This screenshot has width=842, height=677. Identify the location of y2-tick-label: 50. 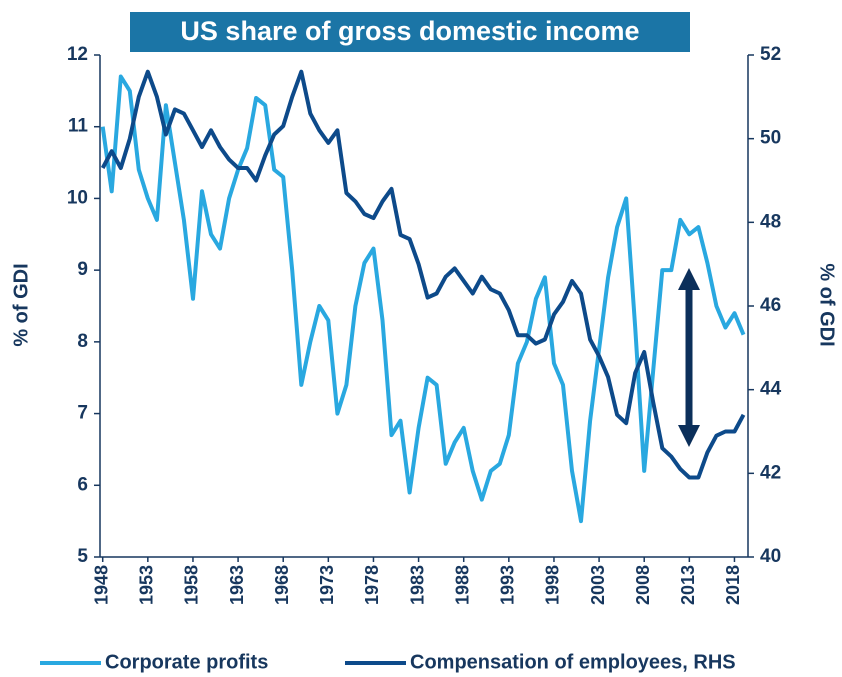
(770, 138).